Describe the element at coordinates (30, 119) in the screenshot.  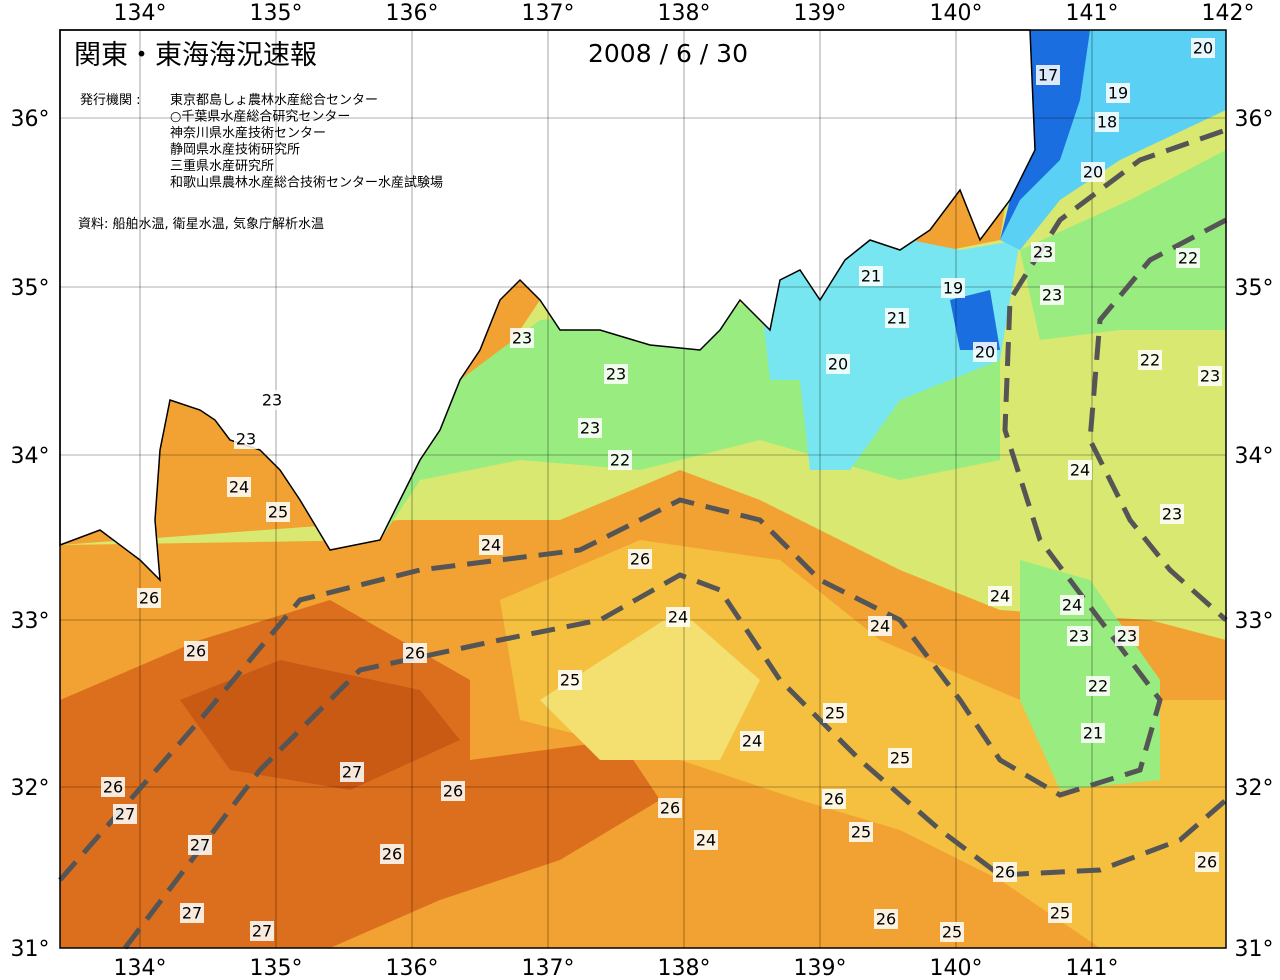
I see `lat-label: 36°` at that location.